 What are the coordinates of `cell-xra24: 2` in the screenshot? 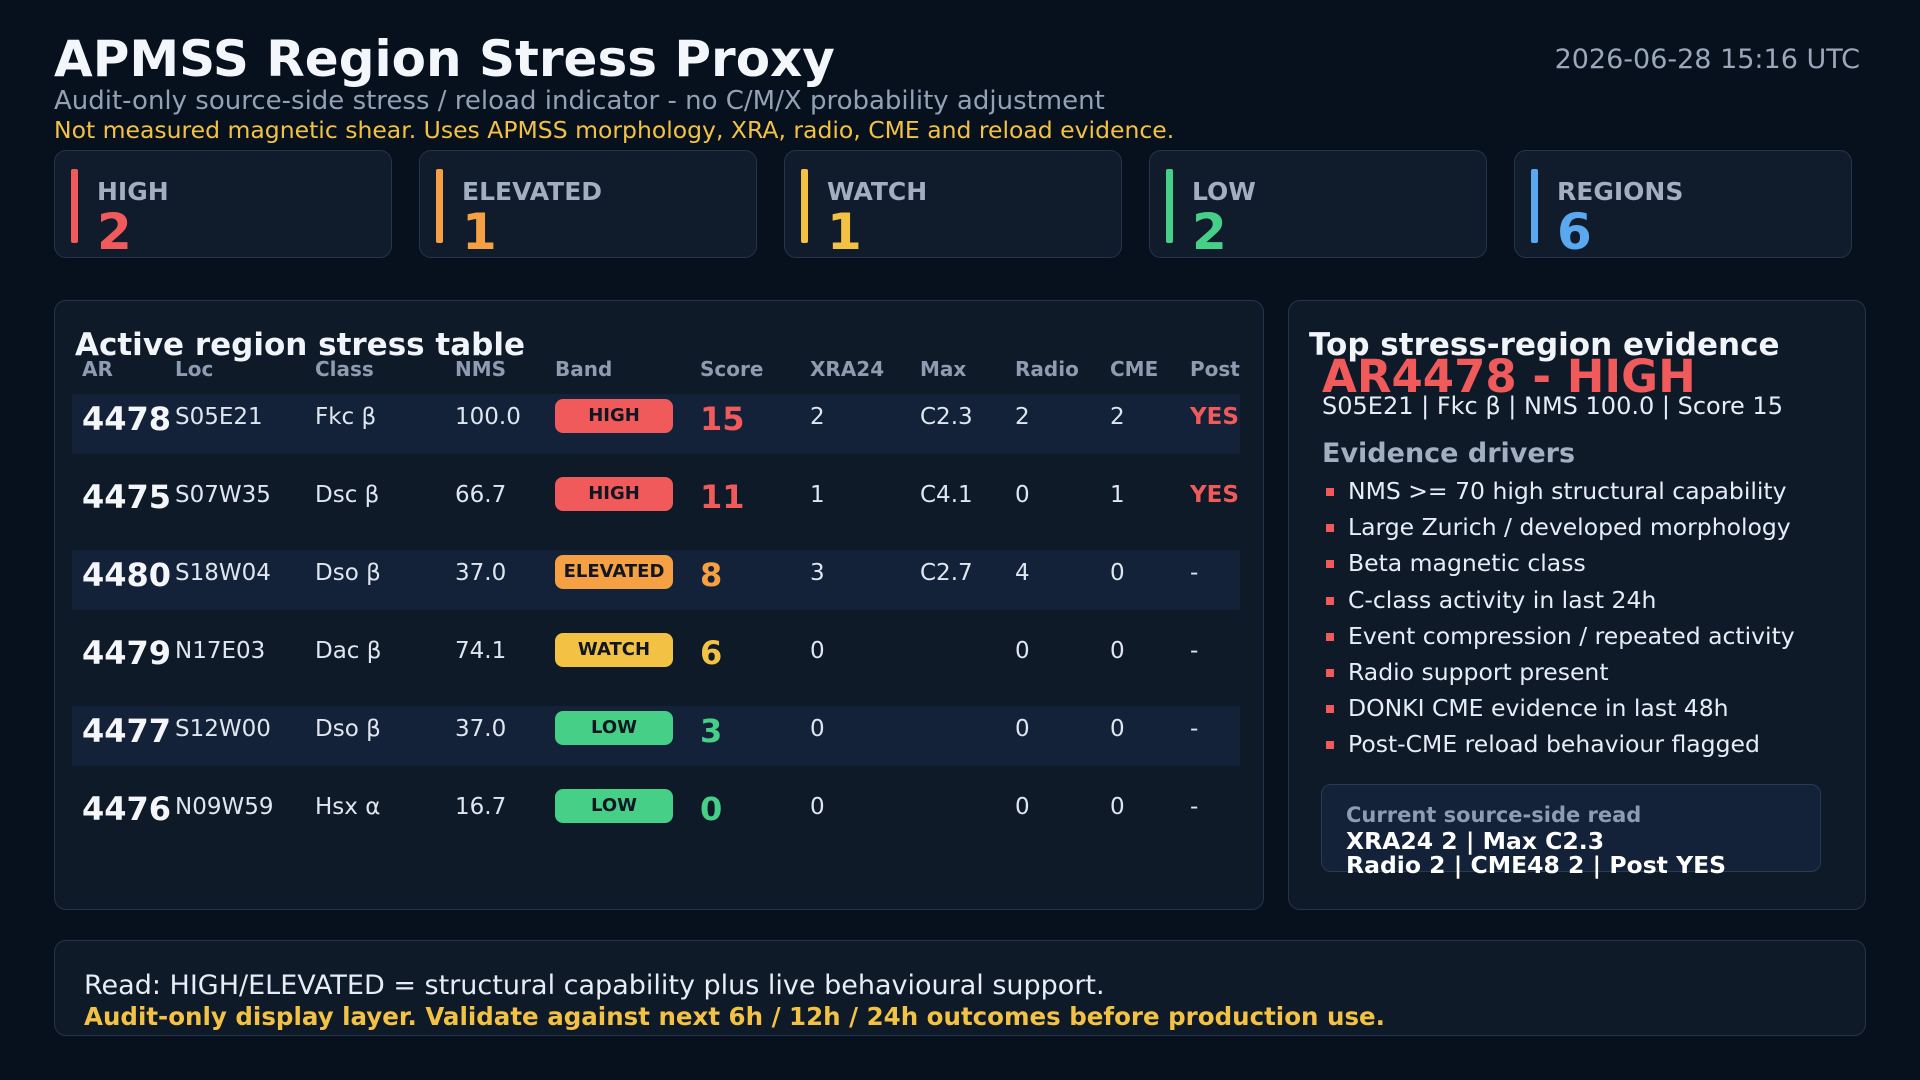 It's located at (817, 417).